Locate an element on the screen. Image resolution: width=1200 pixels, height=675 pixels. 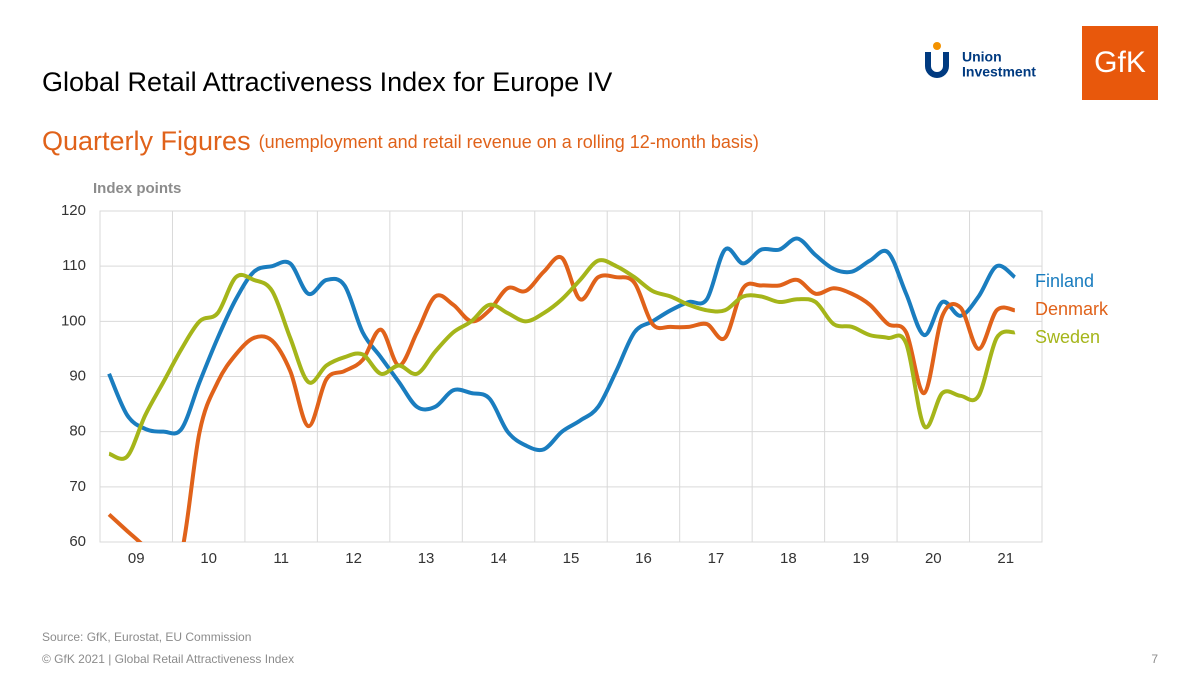
x-tick-label: 10 is located at coordinates (208, 558).